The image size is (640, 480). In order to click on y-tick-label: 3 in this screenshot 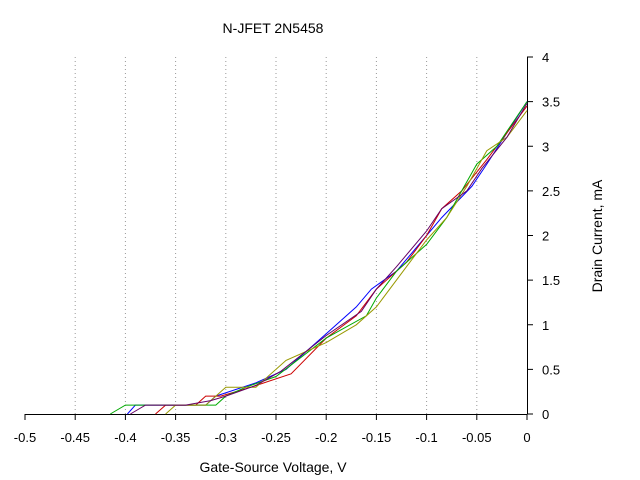, I will do `click(545, 146)`.